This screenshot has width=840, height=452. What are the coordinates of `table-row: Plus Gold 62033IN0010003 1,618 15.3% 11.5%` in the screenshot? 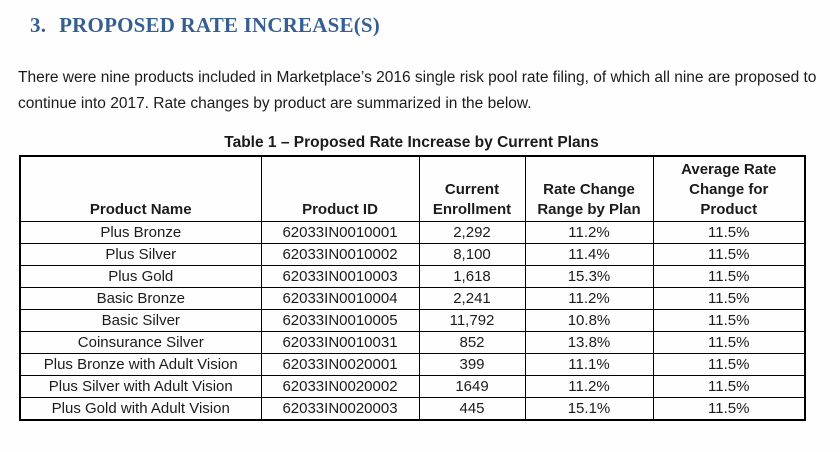 It's located at (412, 276).